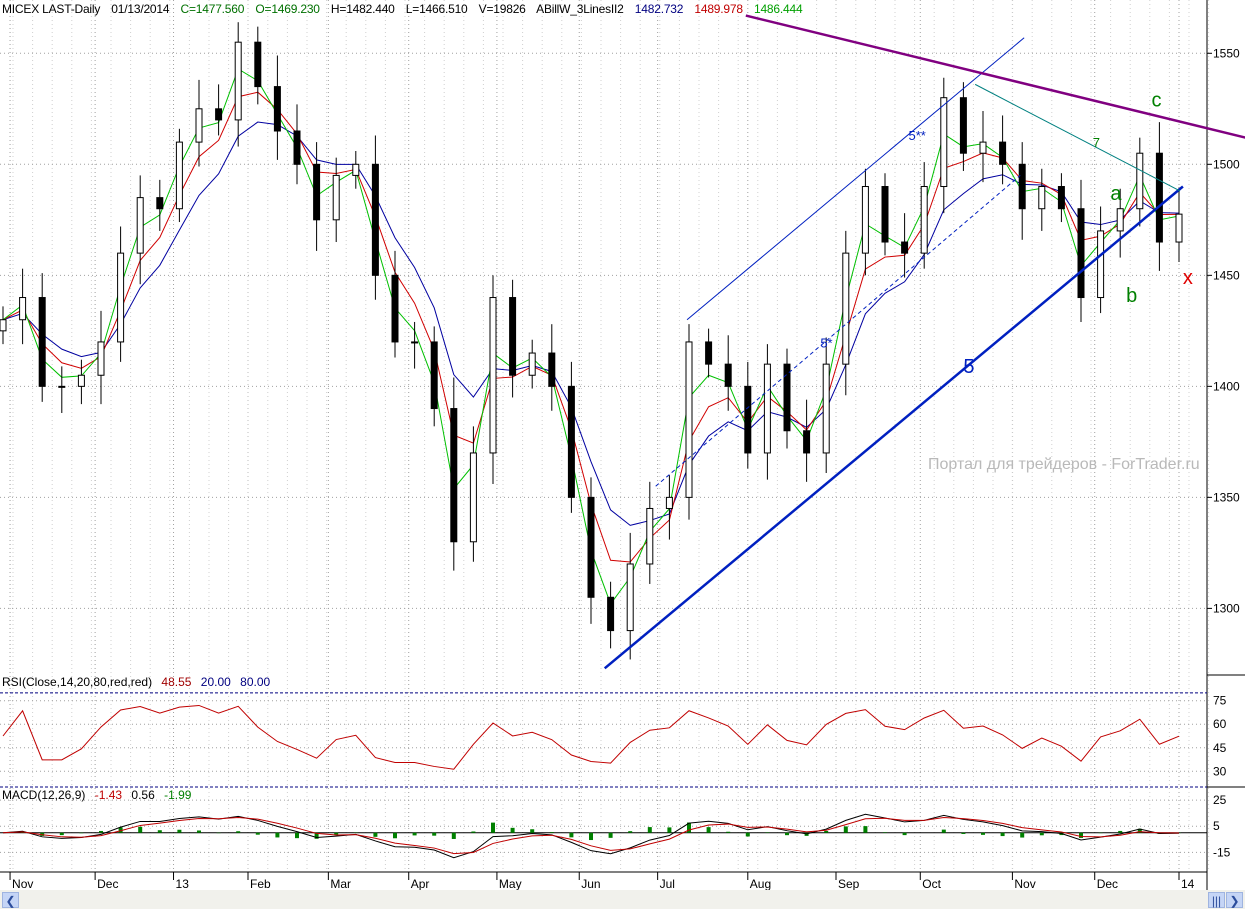 This screenshot has width=1245, height=909. What do you see at coordinates (502, 9) in the screenshot?
I see `volume-value: V=19826` at bounding box center [502, 9].